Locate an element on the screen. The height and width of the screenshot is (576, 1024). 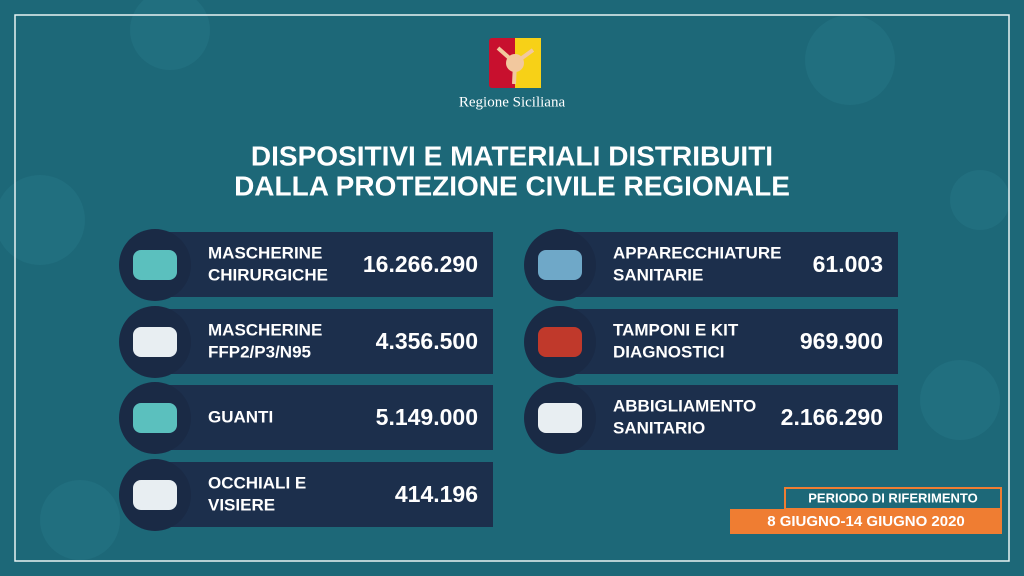
logo is located at coordinates (515, 63).